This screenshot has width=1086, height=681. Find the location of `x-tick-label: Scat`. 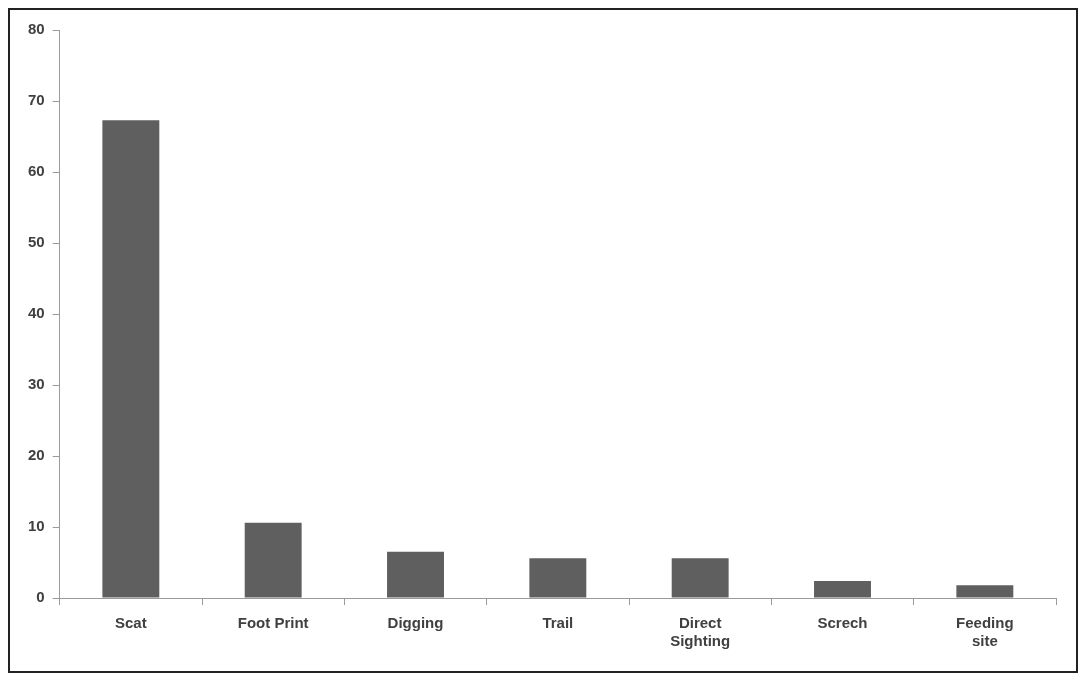

x-tick-label: Scat is located at coordinates (131, 623).